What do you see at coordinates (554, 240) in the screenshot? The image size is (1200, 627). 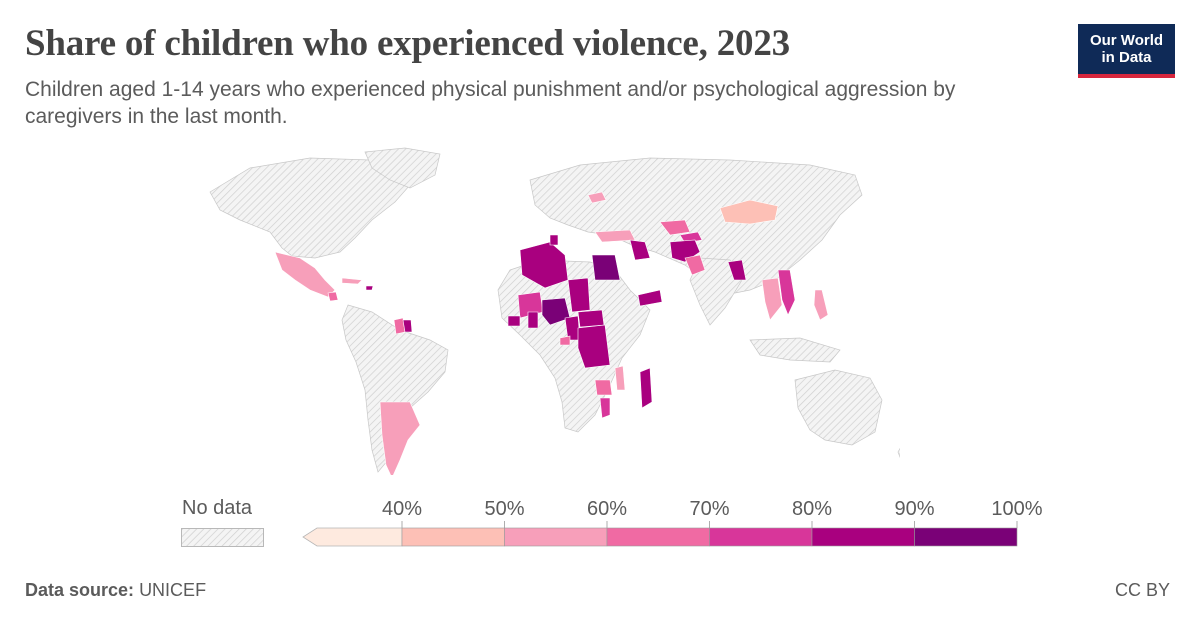 I see `region-tunisia` at bounding box center [554, 240].